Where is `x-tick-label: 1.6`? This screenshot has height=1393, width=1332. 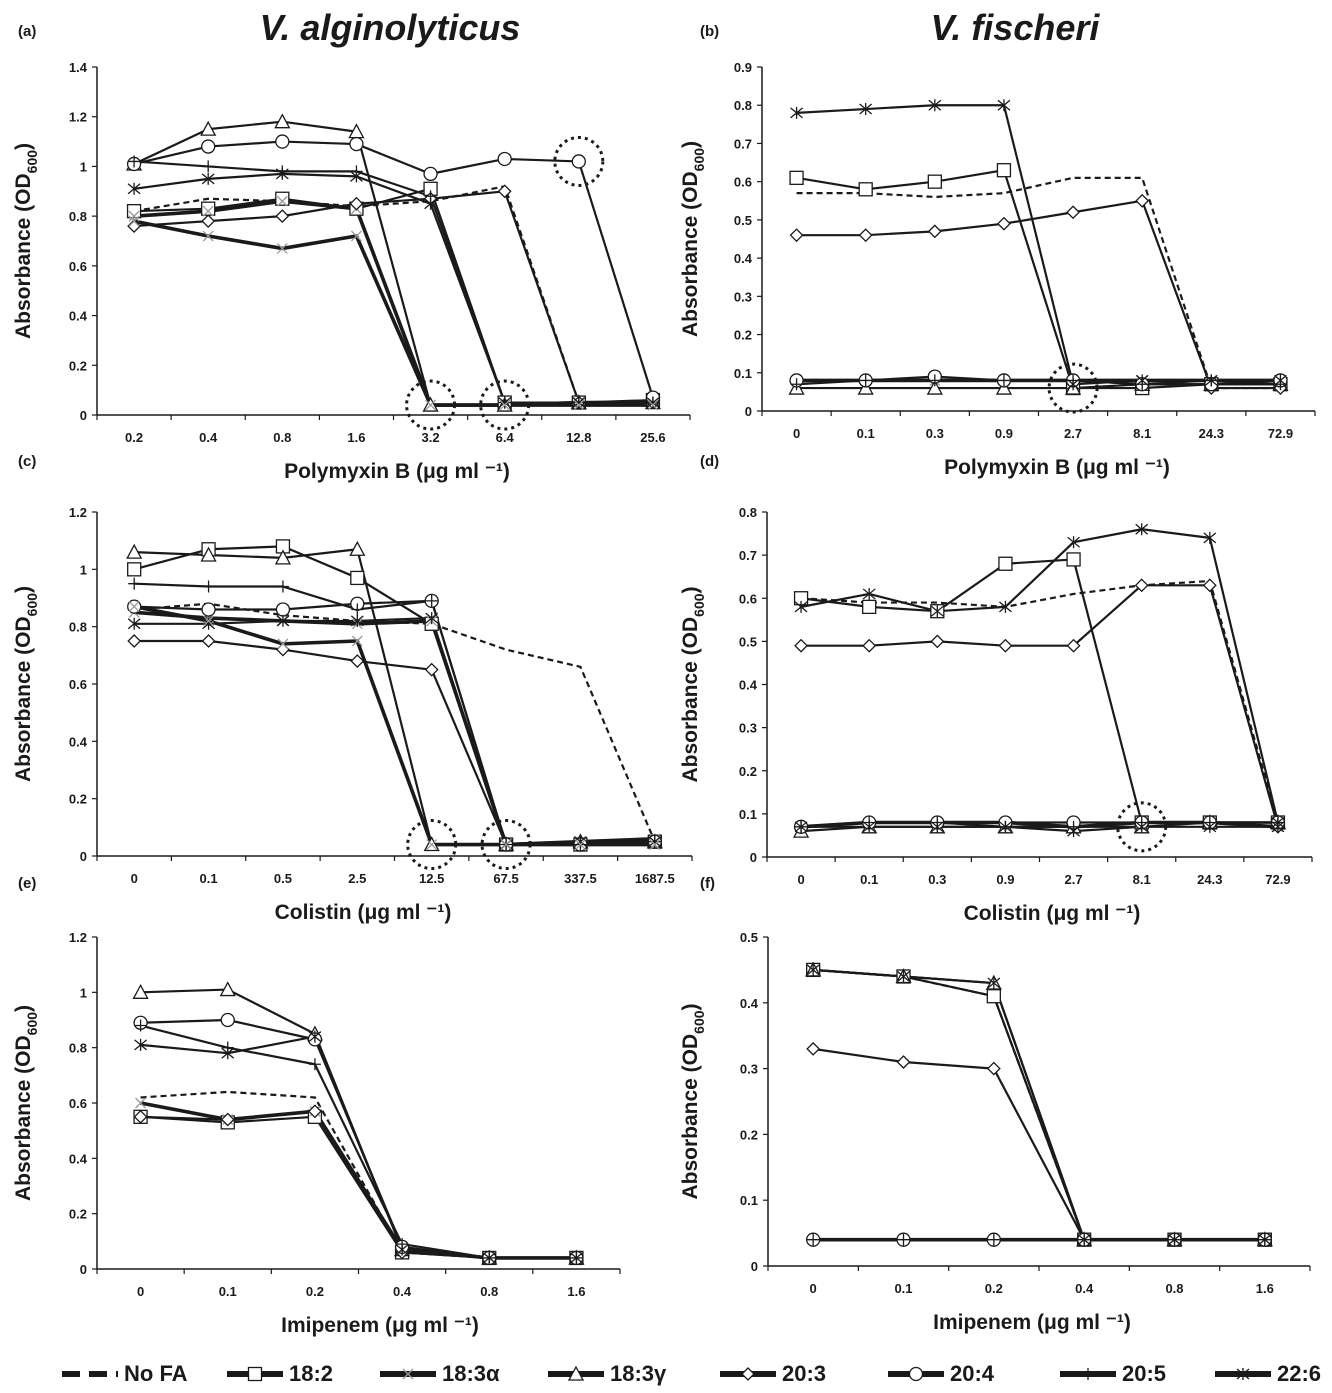 x-tick-label: 1.6 is located at coordinates (576, 1291).